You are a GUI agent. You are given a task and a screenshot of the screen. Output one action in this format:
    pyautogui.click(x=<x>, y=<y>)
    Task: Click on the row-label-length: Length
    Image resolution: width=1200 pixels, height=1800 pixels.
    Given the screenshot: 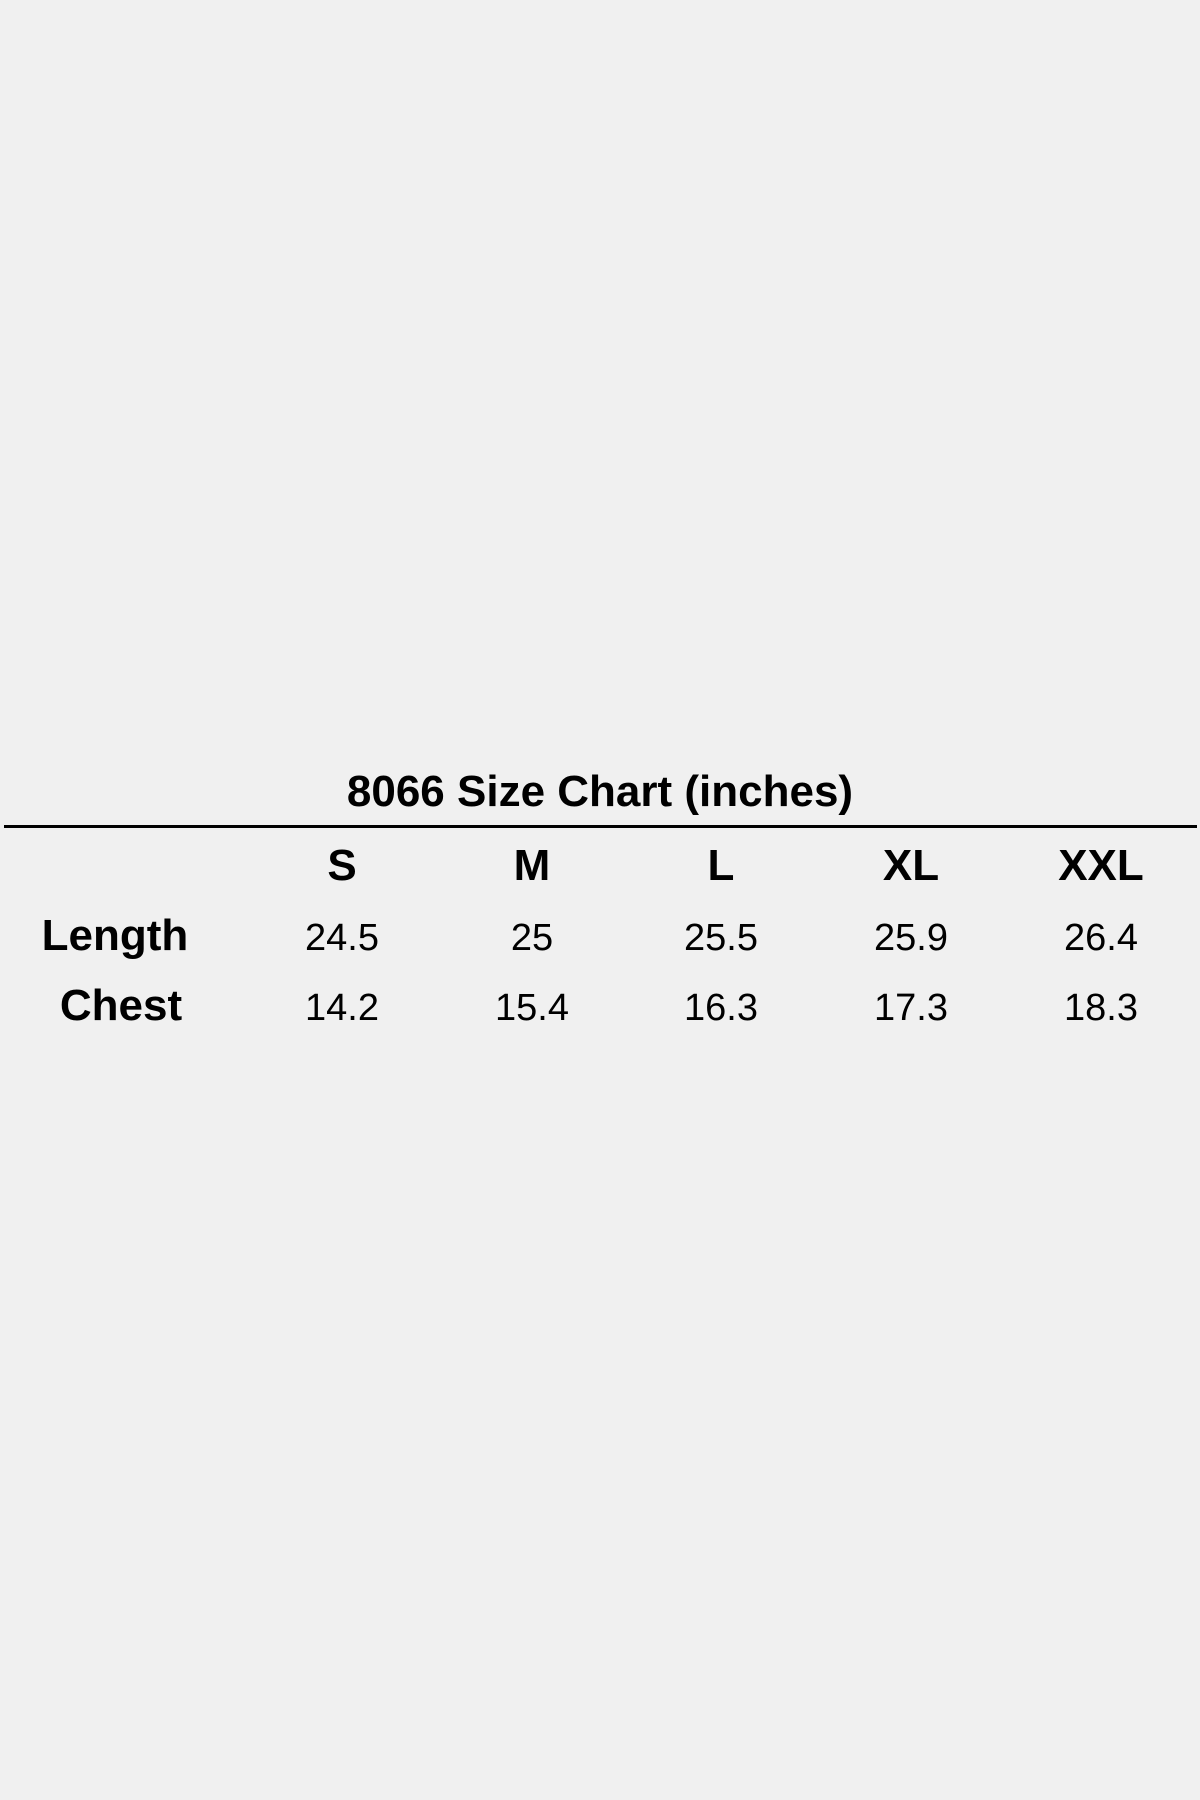 What is the action you would take?
    pyautogui.click(x=115, y=935)
    